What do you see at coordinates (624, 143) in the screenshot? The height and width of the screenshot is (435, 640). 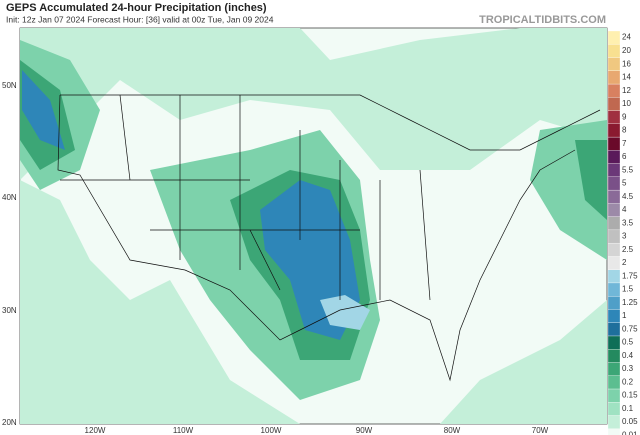 I see `colorbar-label: 7` at bounding box center [624, 143].